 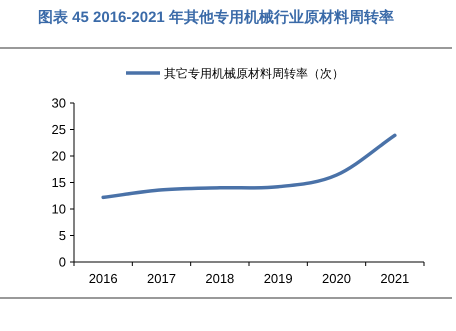 I want to click on y-tick-label: 5, so click(x=62, y=235).